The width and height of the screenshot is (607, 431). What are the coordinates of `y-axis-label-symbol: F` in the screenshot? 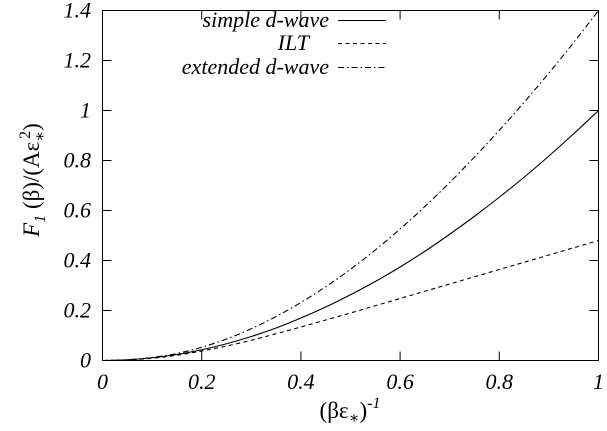 It's located at (31, 230).